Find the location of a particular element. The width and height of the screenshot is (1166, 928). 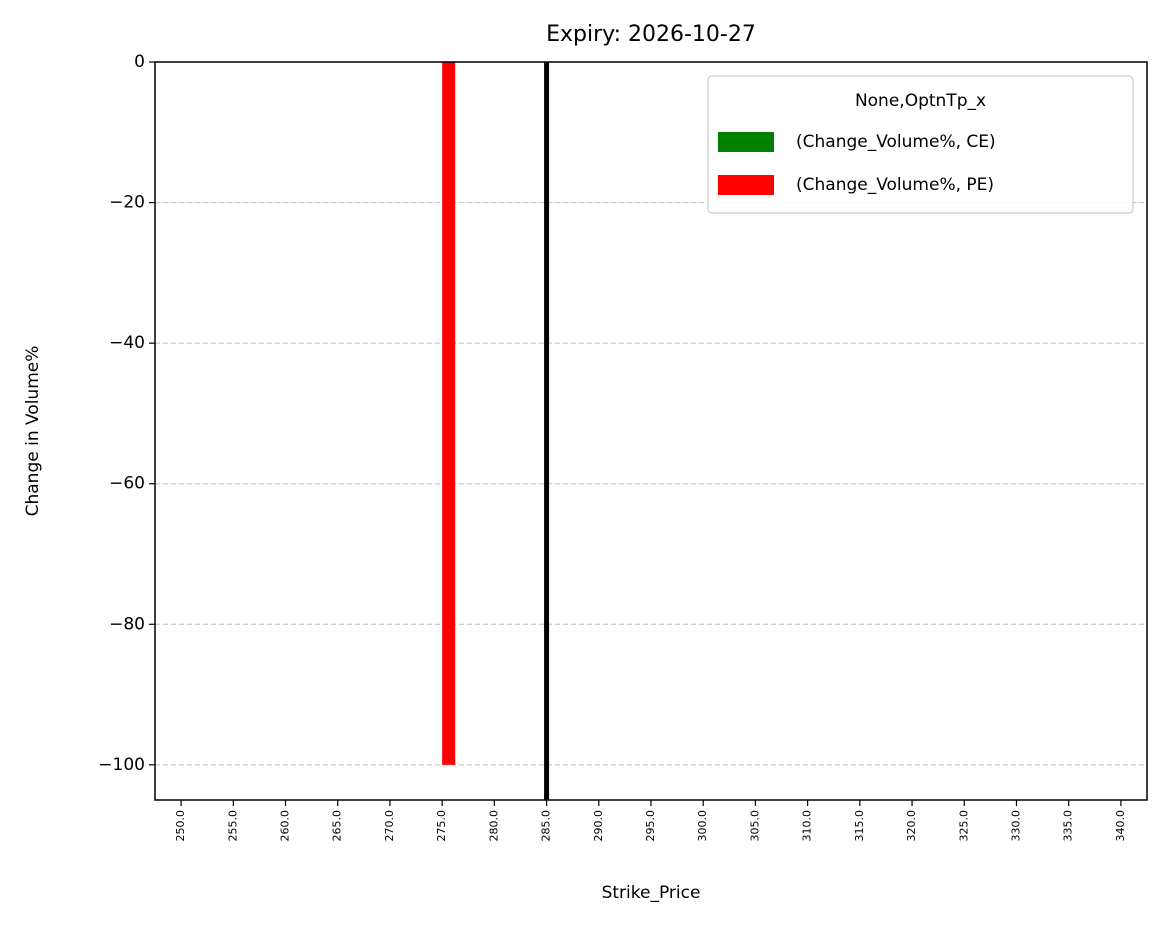

y-tick-label: −20 is located at coordinates (127, 203).